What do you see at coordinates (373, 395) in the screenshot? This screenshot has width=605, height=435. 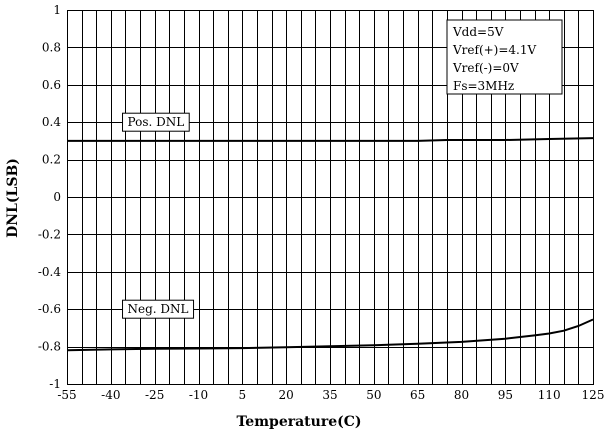 I see `x-tick-label: 50` at bounding box center [373, 395].